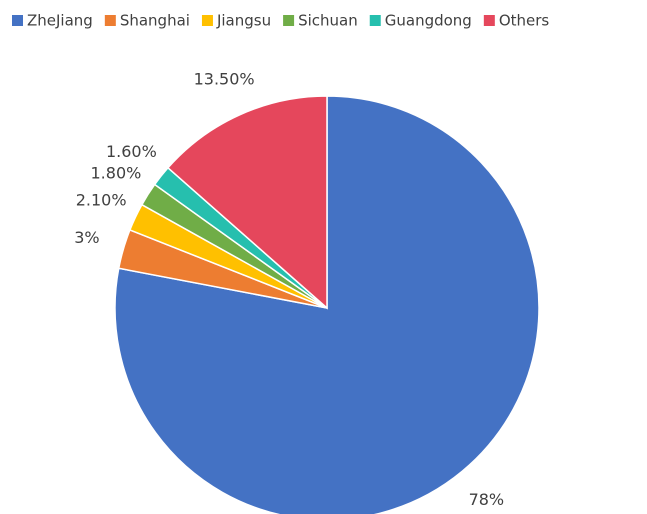 This screenshot has width=647, height=514. What do you see at coordinates (224, 79) in the screenshot?
I see `data-label: 13.50%` at bounding box center [224, 79].